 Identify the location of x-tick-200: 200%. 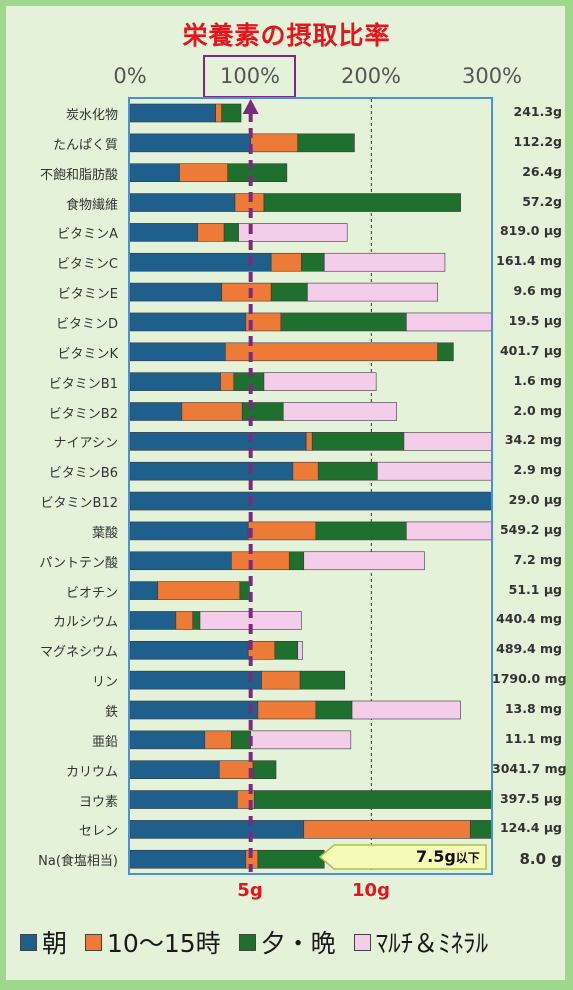
(371, 76).